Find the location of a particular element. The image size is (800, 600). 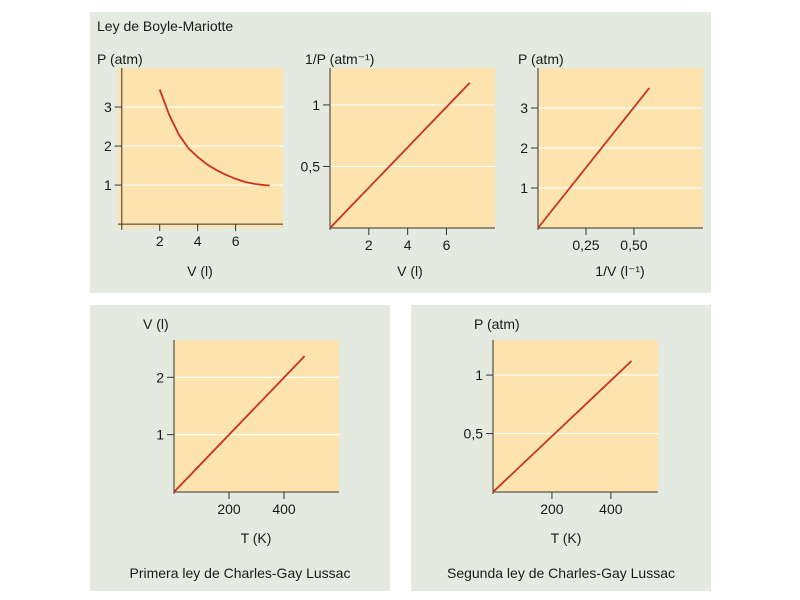

chart-volume-vs-temperature: 1 2 200 400 V (l) T (K) is located at coordinates (241, 431).